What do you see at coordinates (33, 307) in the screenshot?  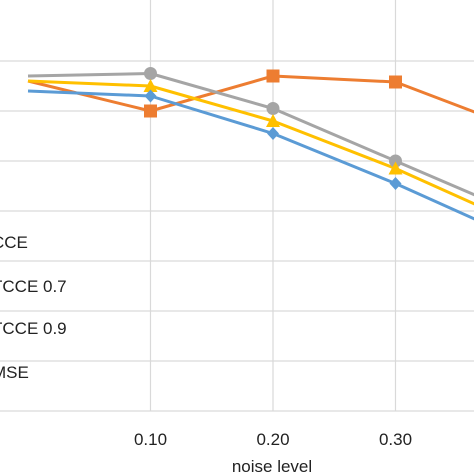 I see `legend: CCE TCCE 0.7 TCCE 0.9 MSE` at bounding box center [33, 307].